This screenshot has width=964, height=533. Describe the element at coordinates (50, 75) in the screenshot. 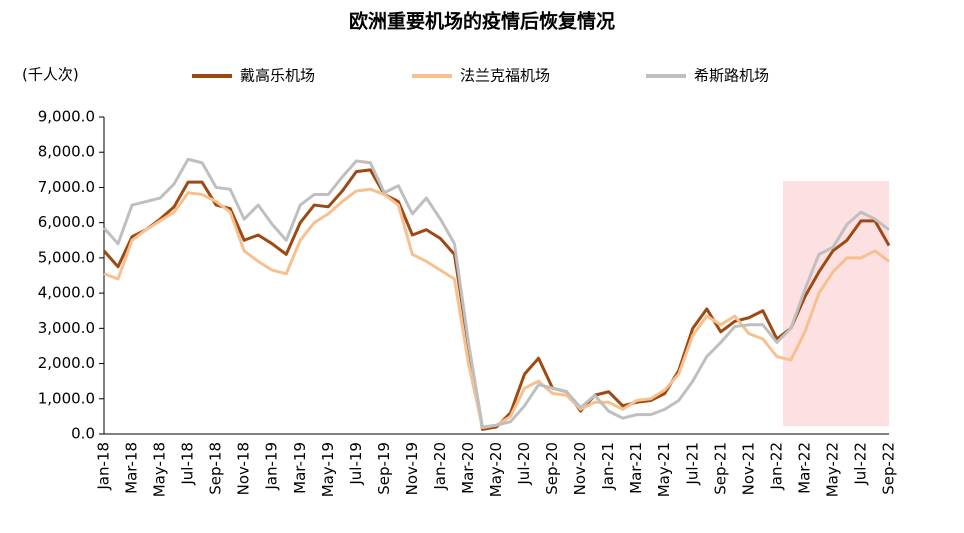

I see `y-axis-label: (千人次)` at that location.